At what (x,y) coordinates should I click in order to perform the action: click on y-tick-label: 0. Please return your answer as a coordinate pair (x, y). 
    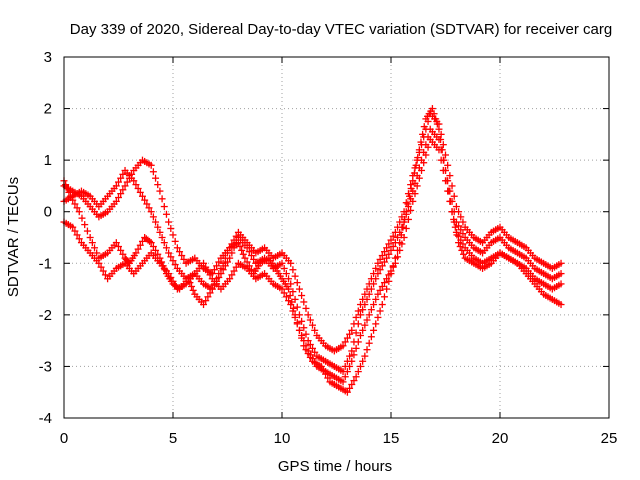
    Looking at the image, I should click on (48, 212).